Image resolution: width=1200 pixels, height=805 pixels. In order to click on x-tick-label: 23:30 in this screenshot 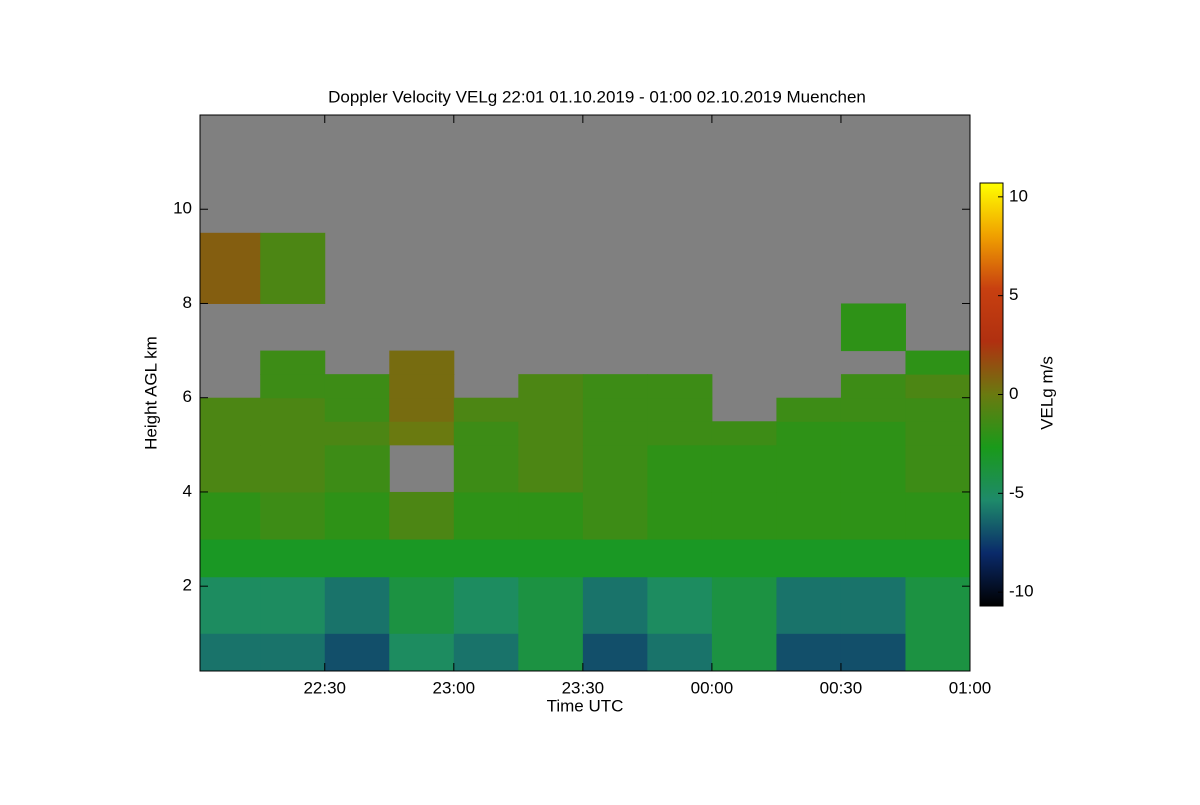, I will do `click(583, 687)`.